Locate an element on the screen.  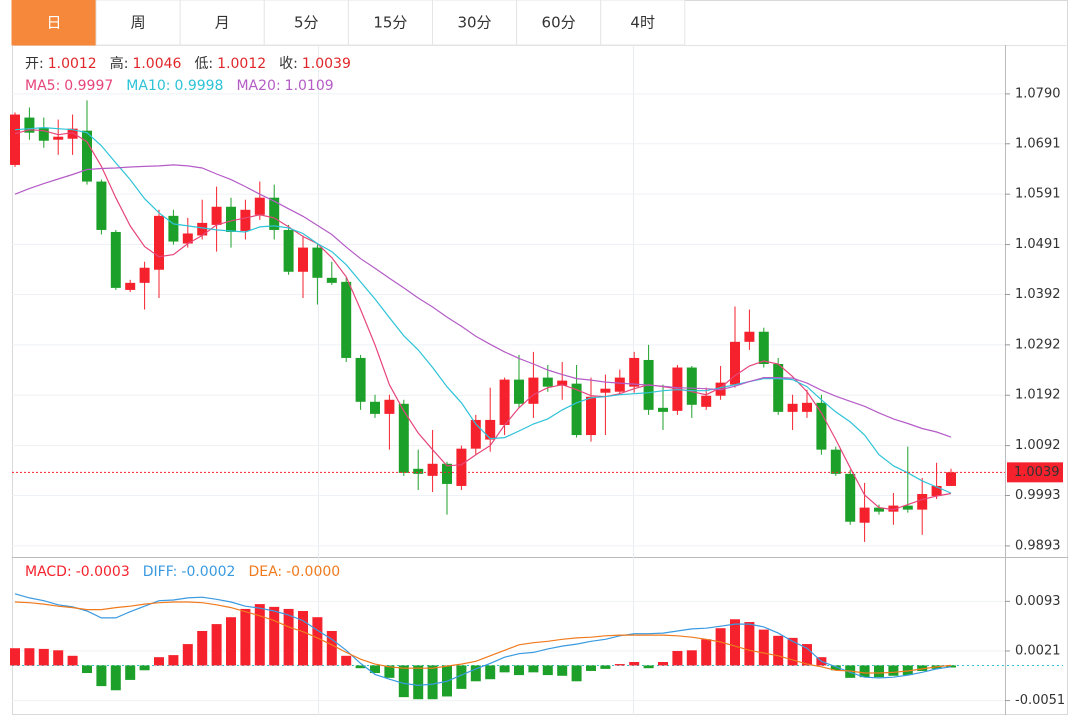
tab-label: 日 is located at coordinates (53, 23).